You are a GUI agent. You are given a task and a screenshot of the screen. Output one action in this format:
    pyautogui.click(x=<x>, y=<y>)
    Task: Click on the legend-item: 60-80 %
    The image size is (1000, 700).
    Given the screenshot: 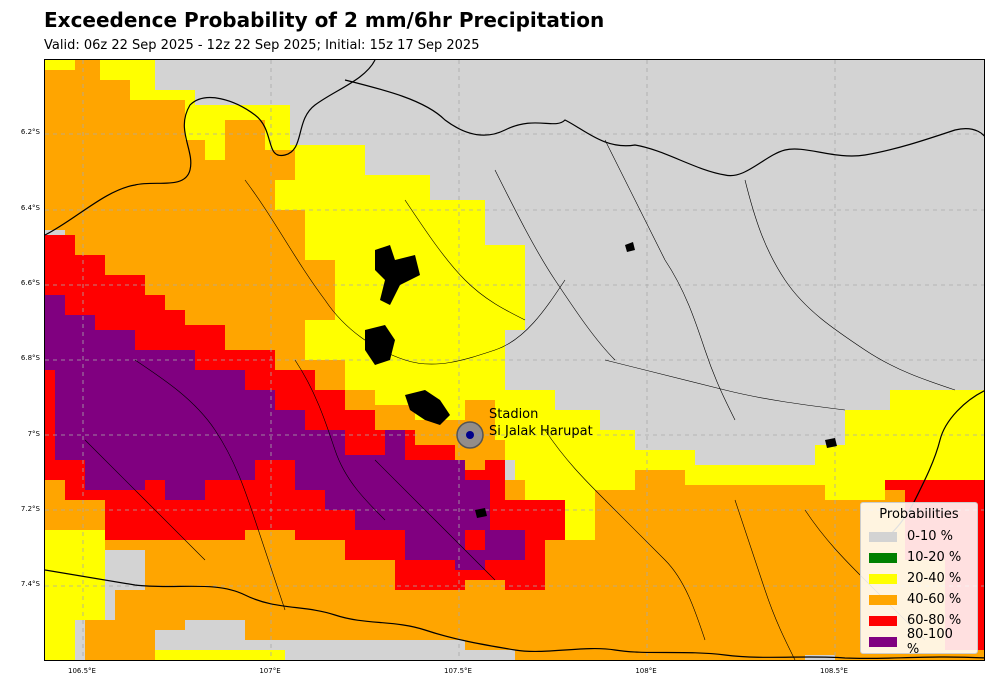 What is the action you would take?
    pyautogui.click(x=919, y=620)
    